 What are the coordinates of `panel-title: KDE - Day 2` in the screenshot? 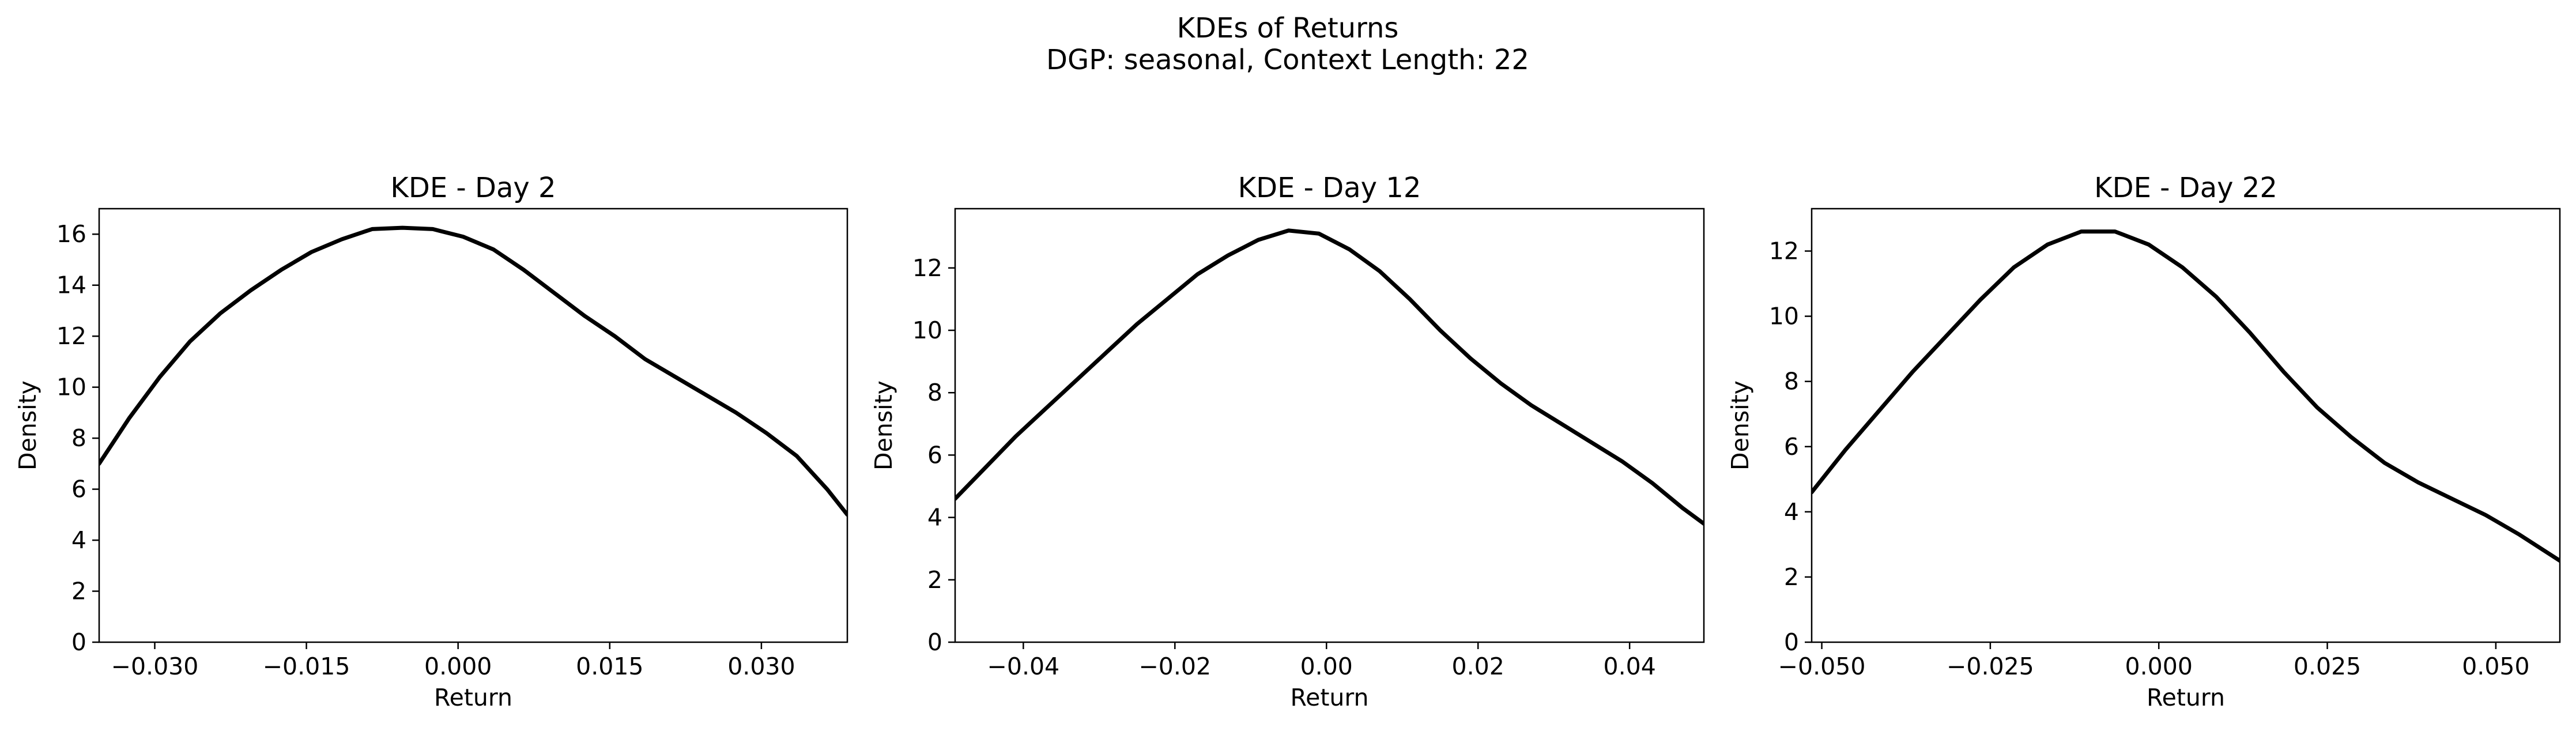 It's located at (473, 188).